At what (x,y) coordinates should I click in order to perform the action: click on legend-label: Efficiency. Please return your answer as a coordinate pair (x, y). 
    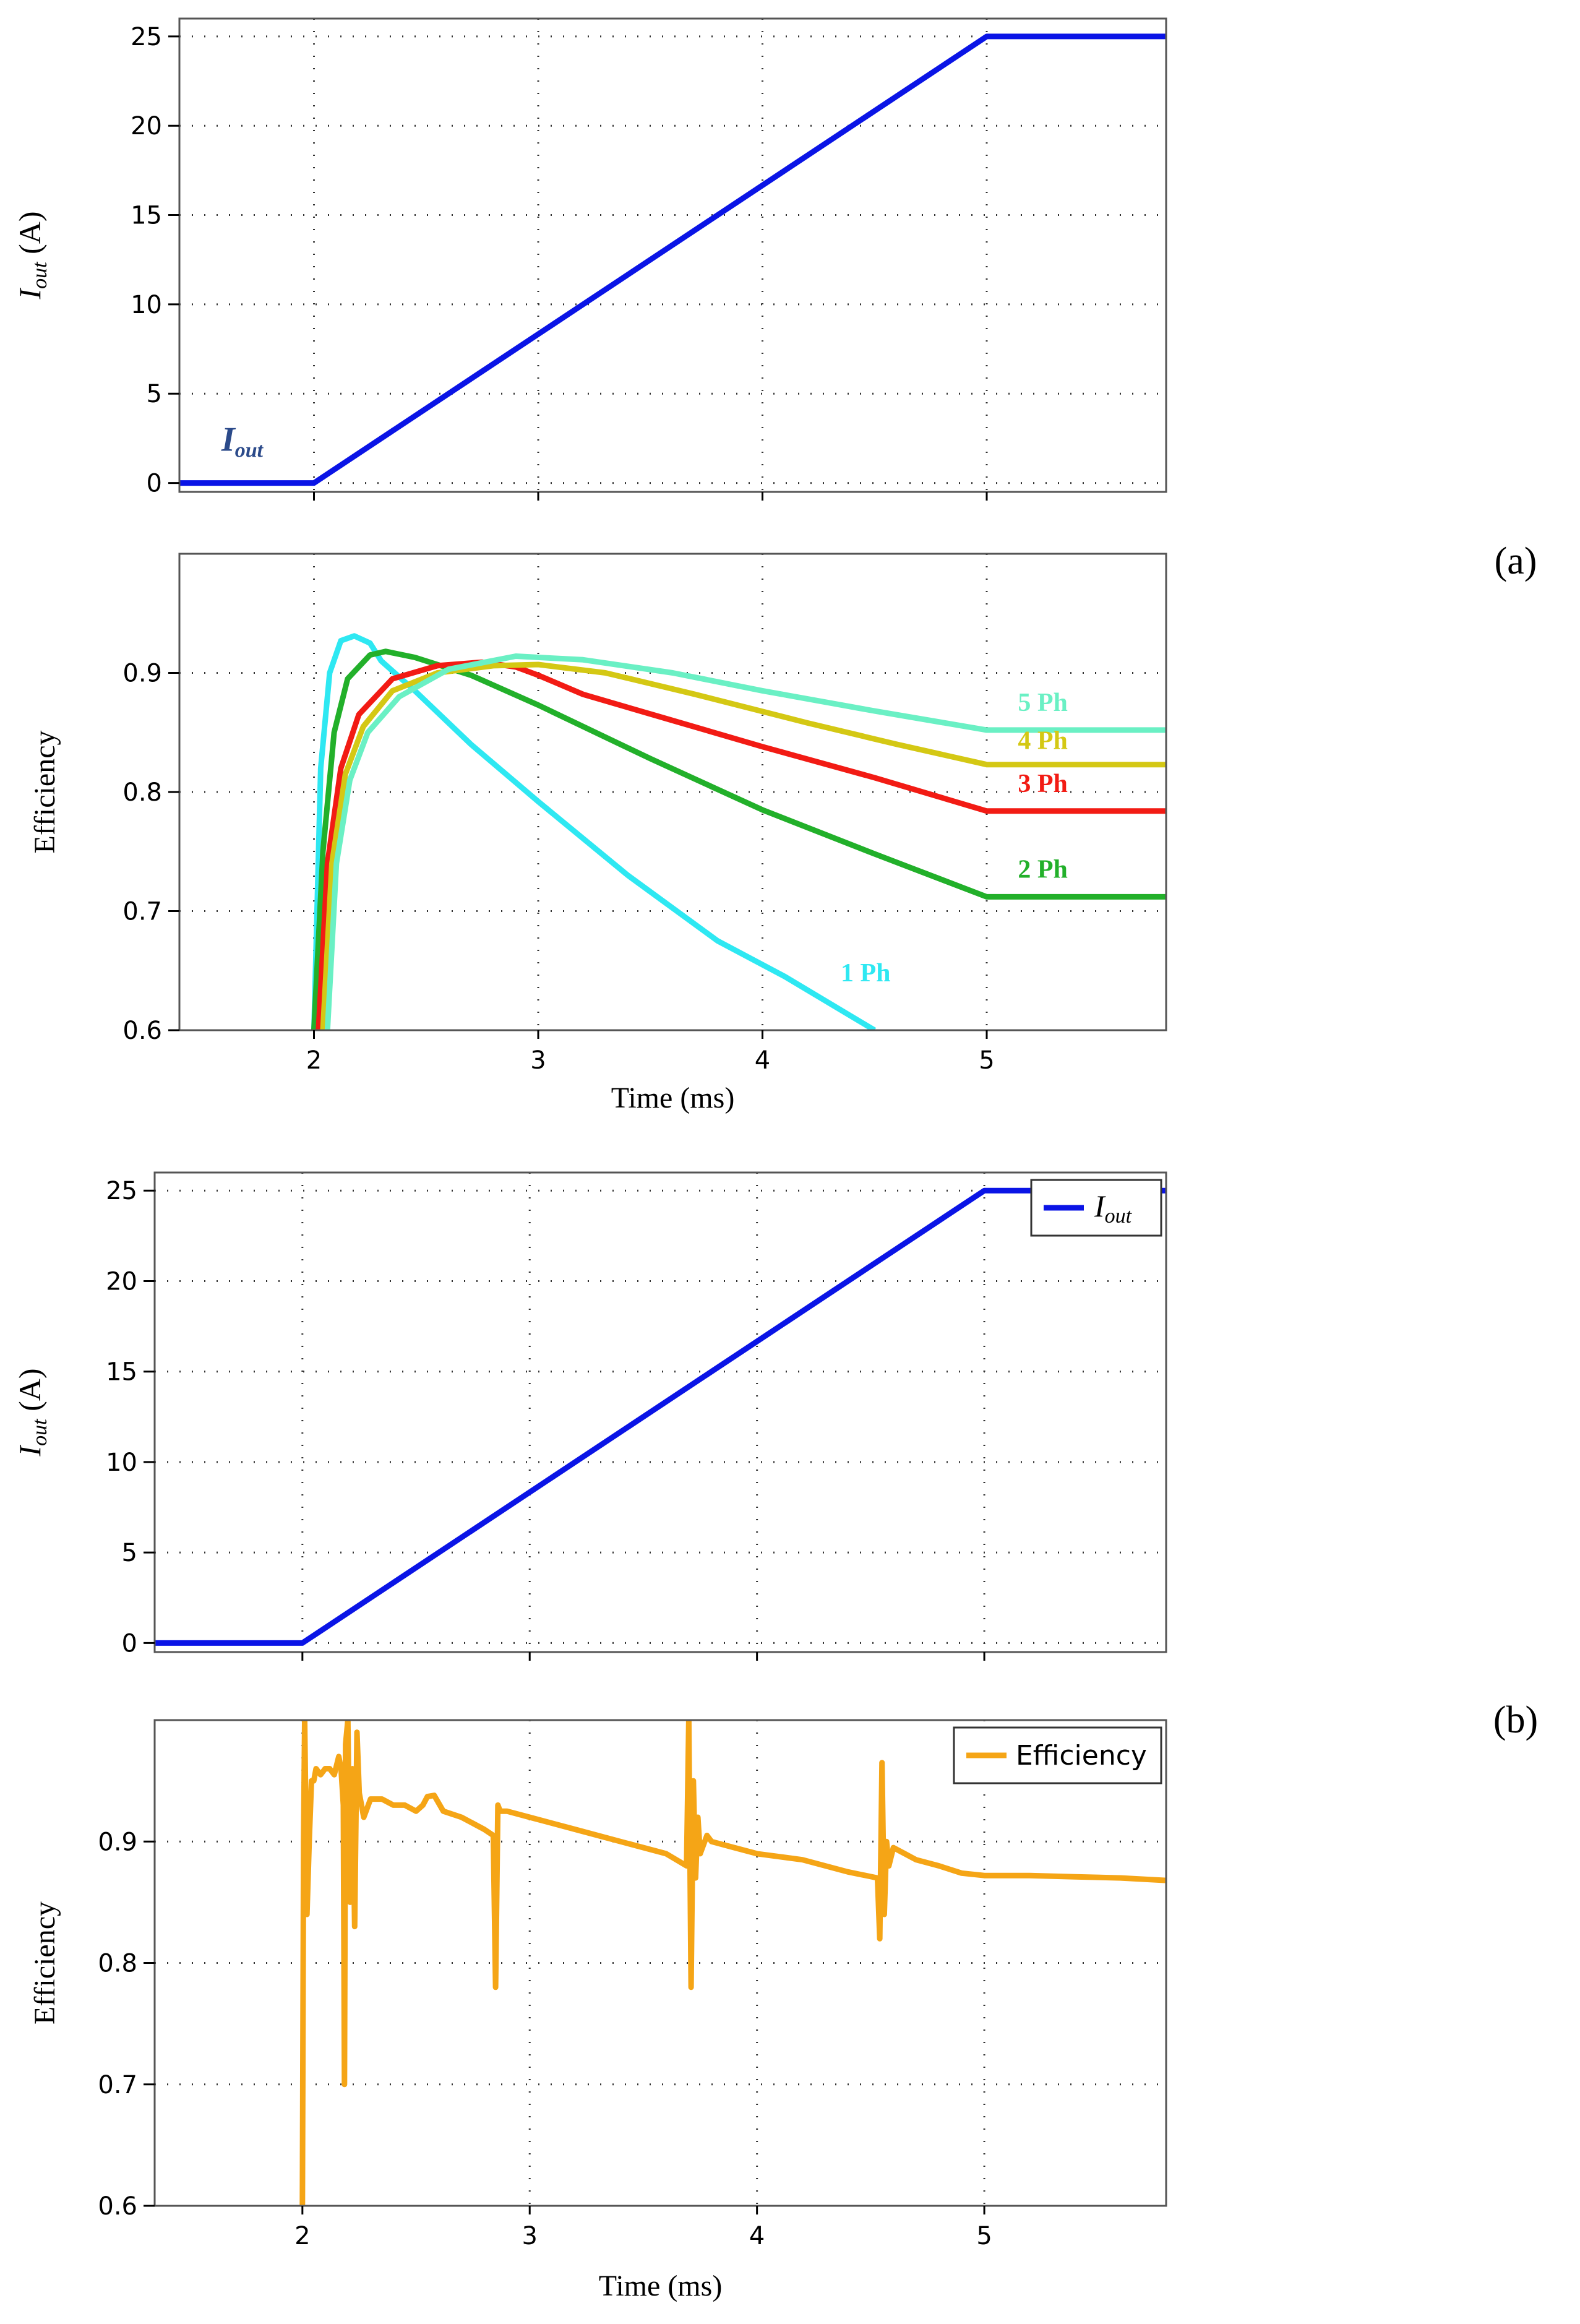
    Looking at the image, I should click on (1081, 1755).